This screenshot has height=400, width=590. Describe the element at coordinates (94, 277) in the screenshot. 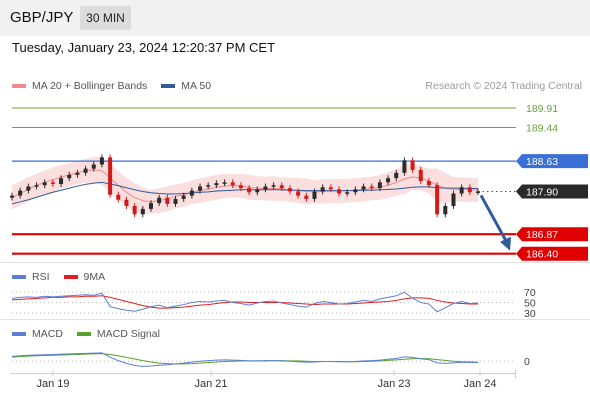

I see `legend-label-rsi-ma: 9MA` at that location.